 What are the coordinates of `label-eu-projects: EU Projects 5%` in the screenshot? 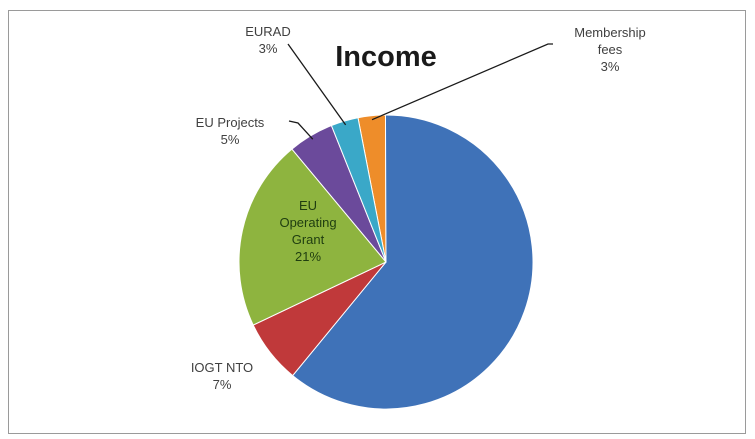 It's located at (230, 131).